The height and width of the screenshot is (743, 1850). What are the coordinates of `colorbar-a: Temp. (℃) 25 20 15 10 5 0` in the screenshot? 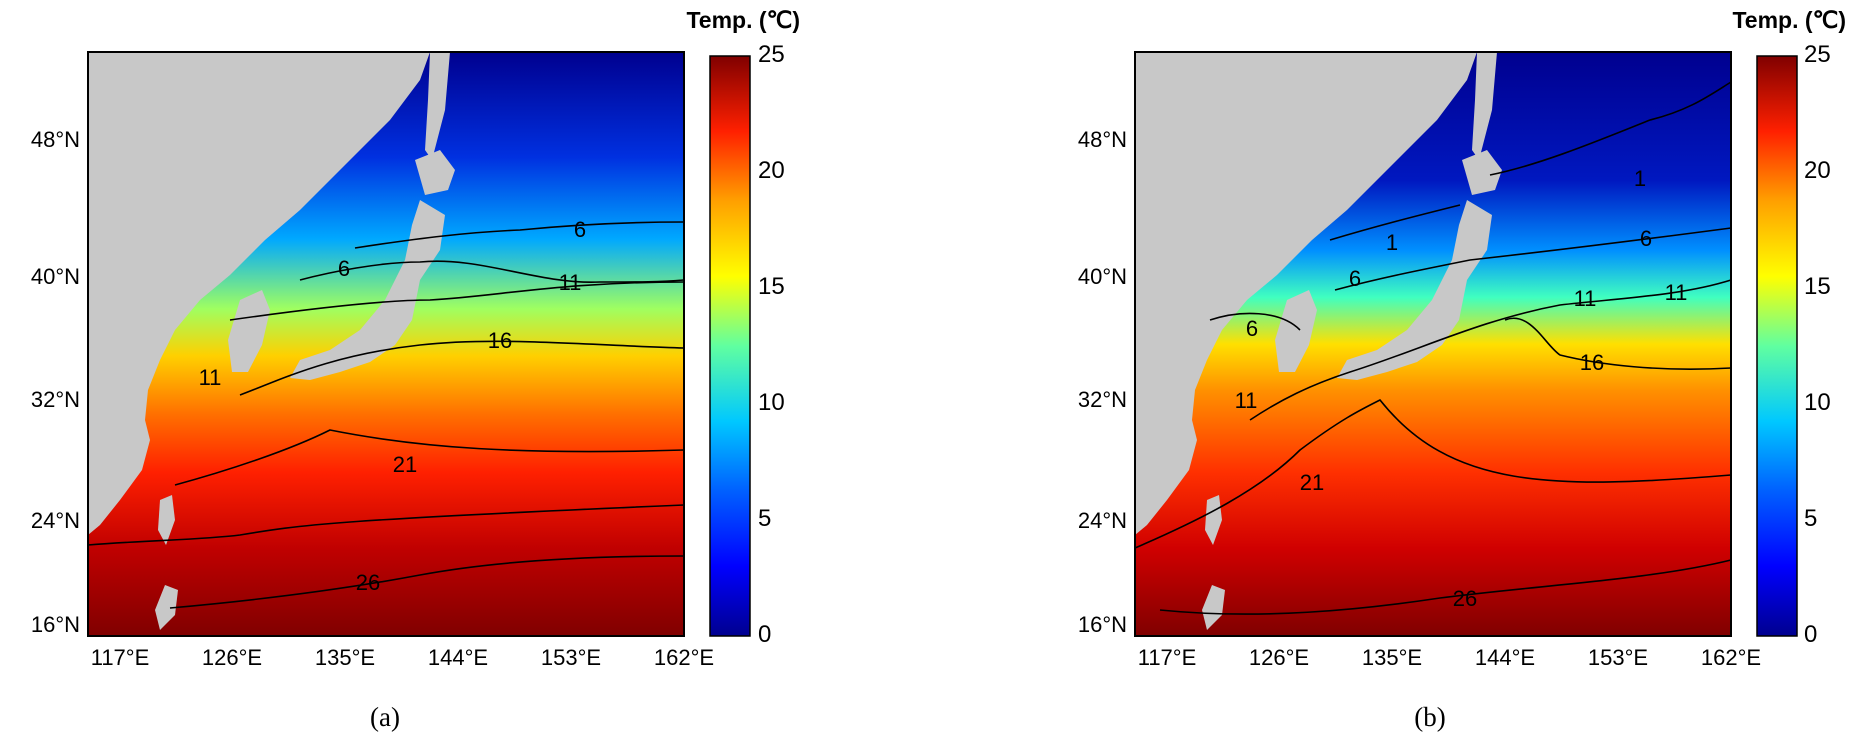 It's located at (743, 327).